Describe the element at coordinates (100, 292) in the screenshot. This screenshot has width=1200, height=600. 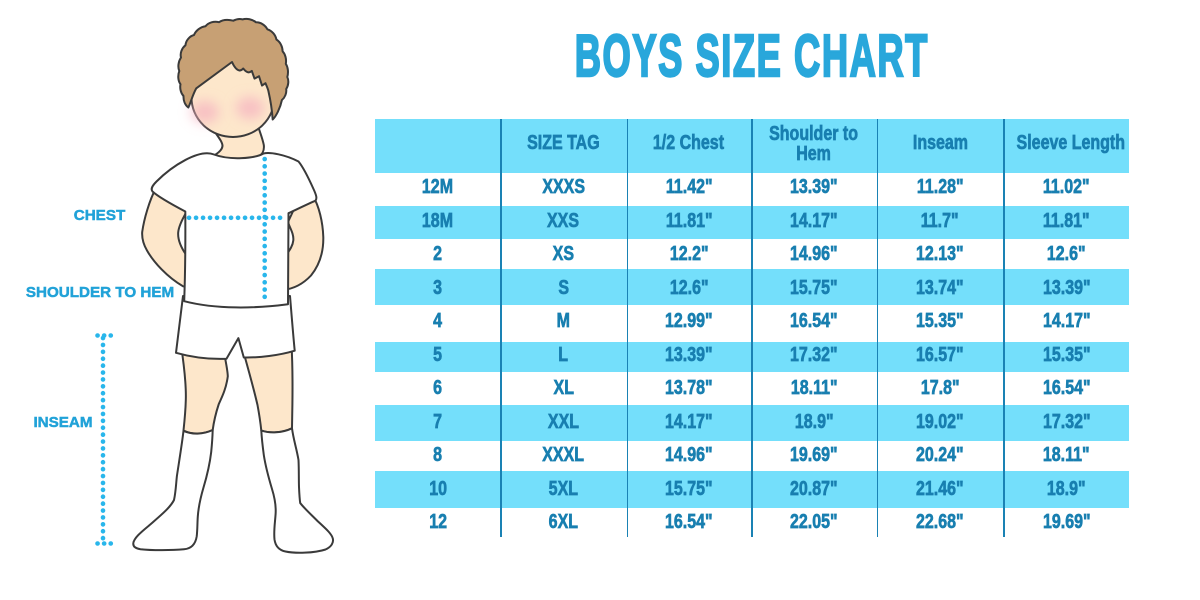
I see `svg-text: SHOULDER TO HEM` at that location.